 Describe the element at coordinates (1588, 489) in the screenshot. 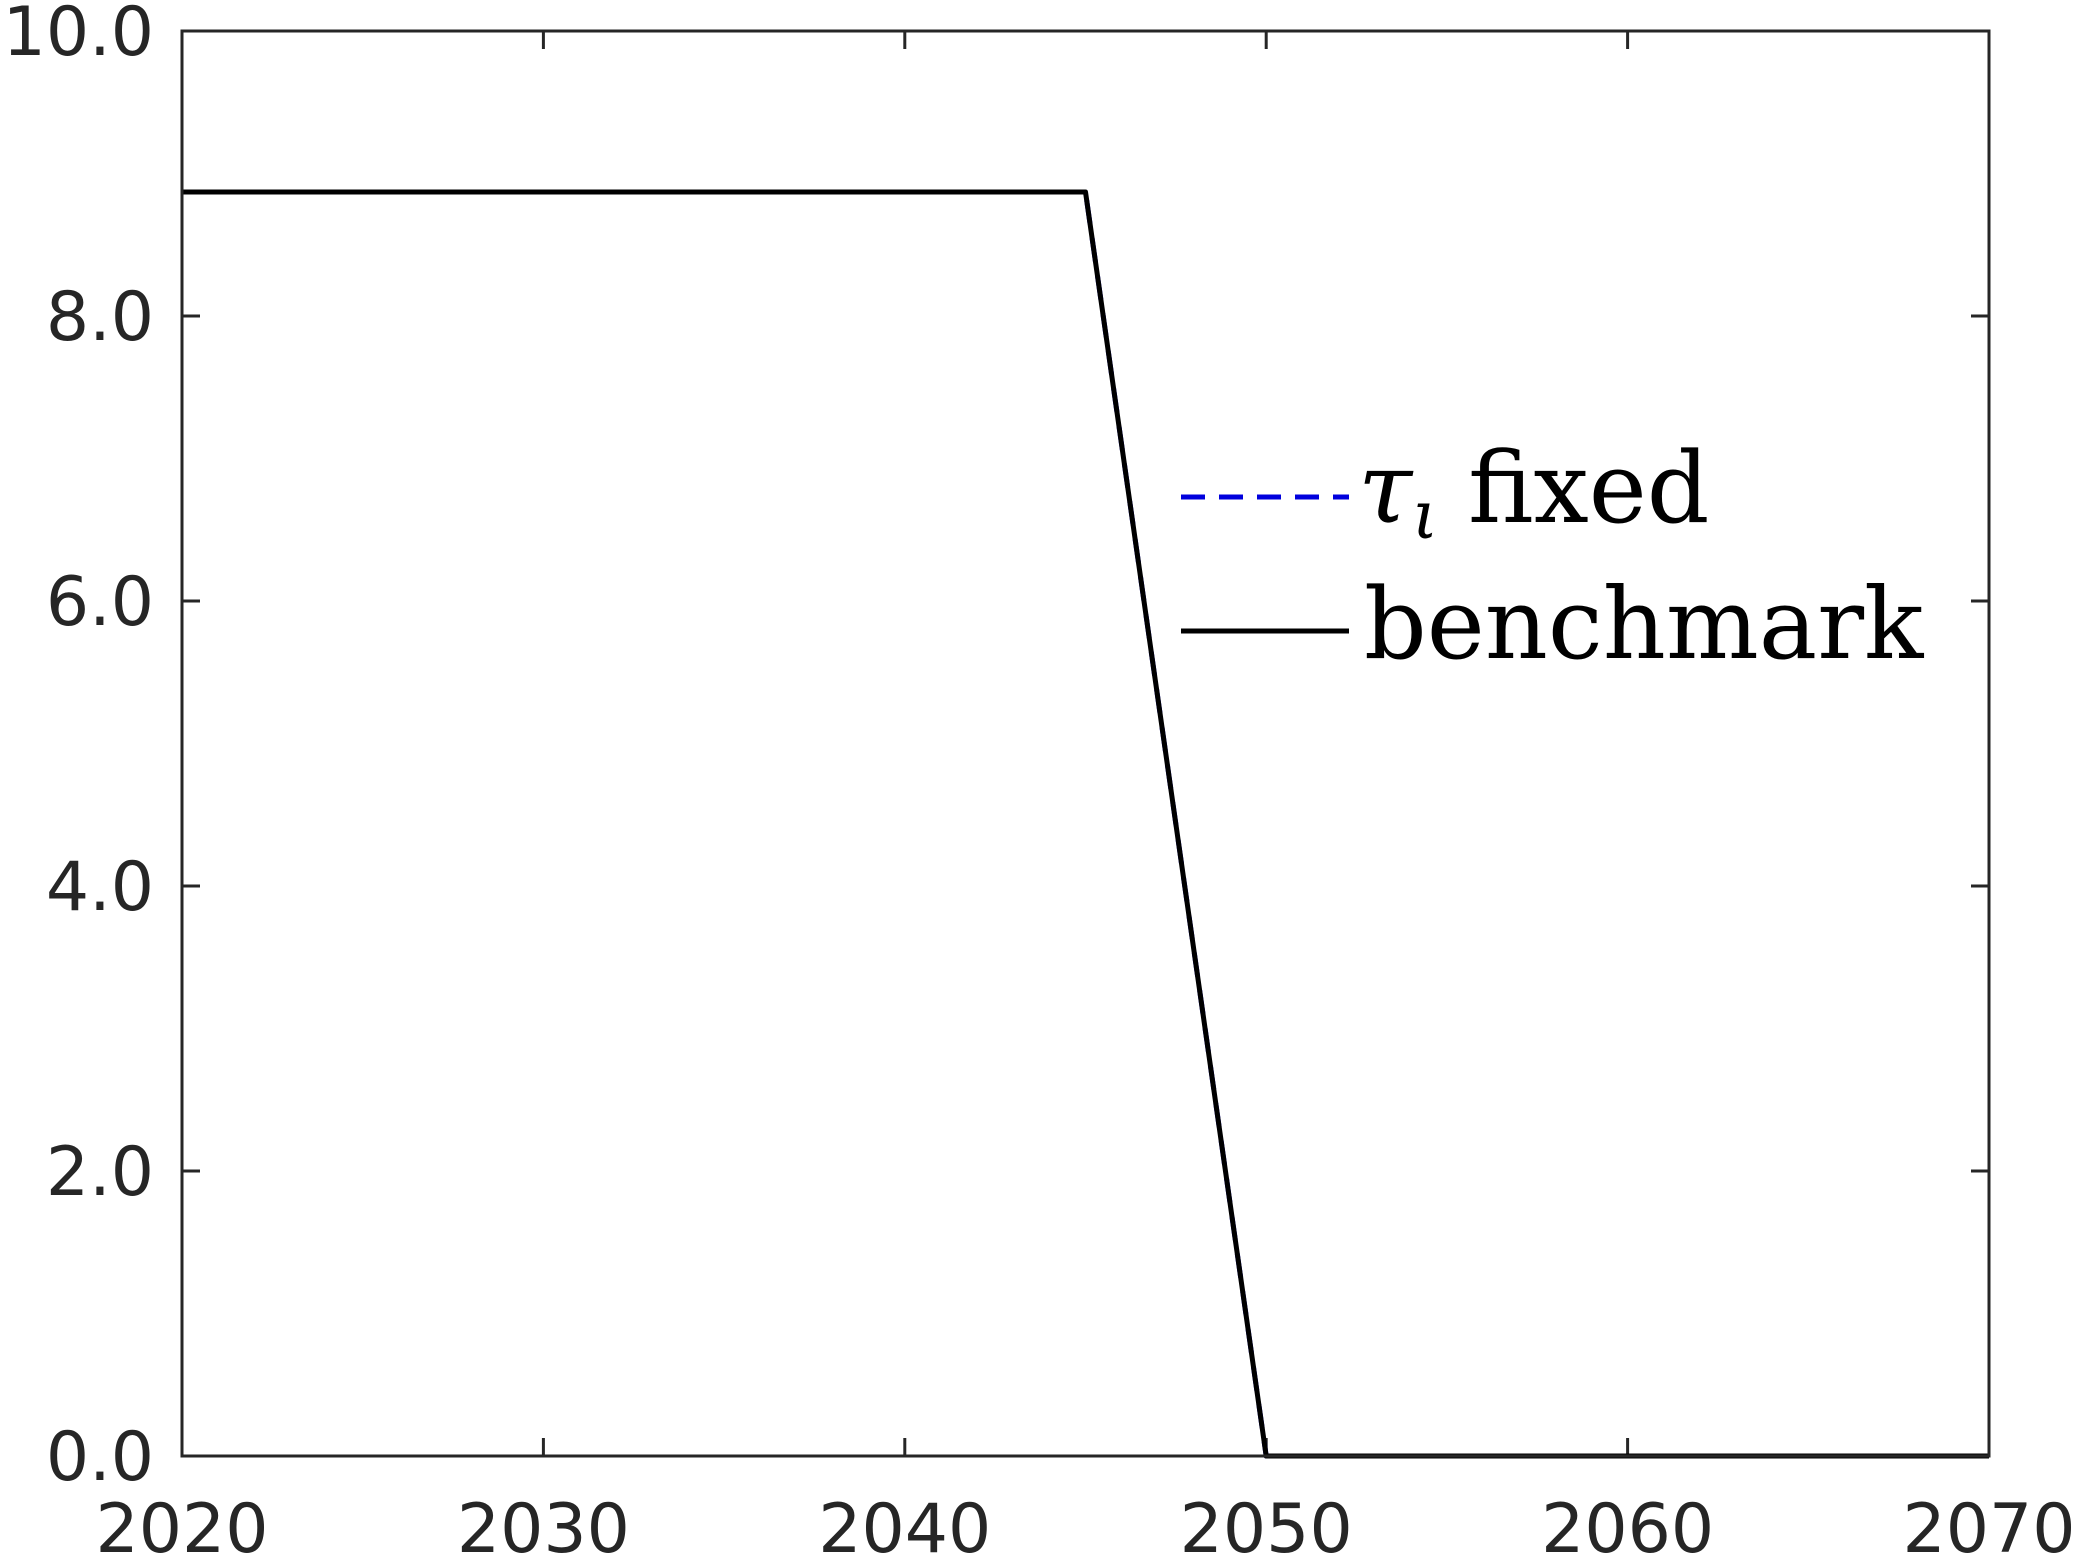

I see `legend-text-fixed: fixed` at that location.